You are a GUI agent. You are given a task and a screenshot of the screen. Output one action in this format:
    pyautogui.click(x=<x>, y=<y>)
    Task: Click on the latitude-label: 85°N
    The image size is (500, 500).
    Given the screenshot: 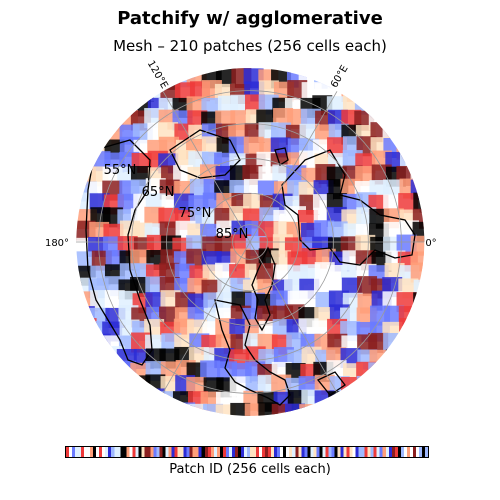 What is the action you would take?
    pyautogui.click(x=232, y=234)
    